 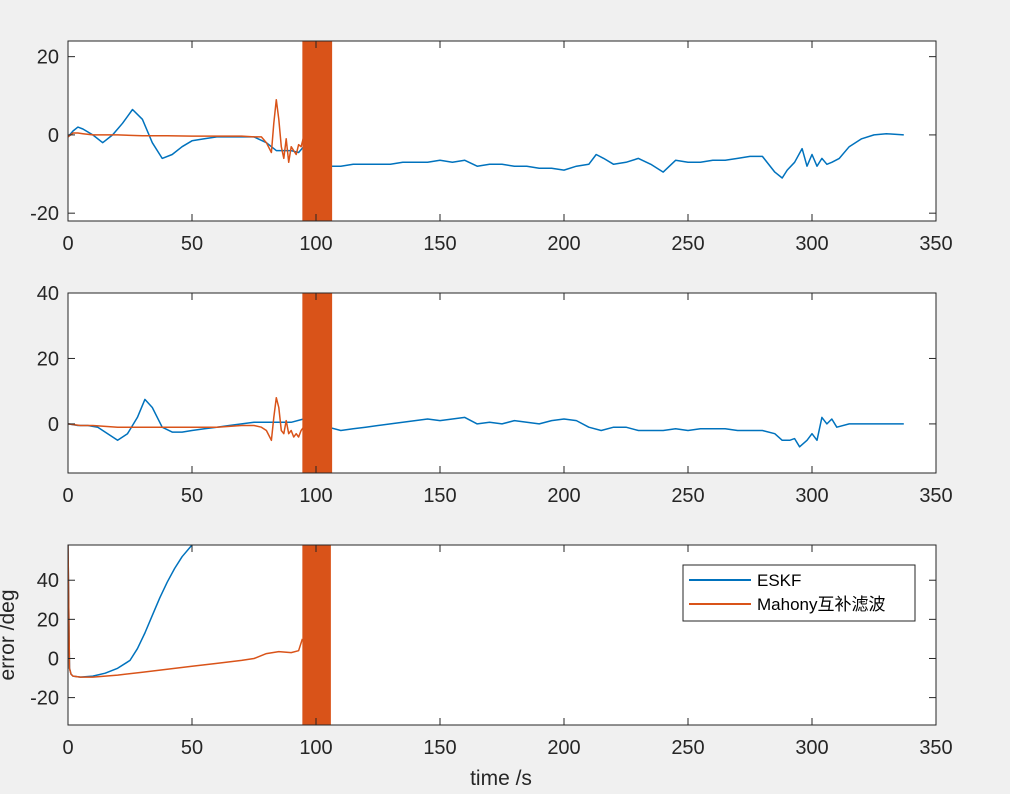 What do you see at coordinates (501, 778) in the screenshot?
I see `x-axis-label: time /s` at bounding box center [501, 778].